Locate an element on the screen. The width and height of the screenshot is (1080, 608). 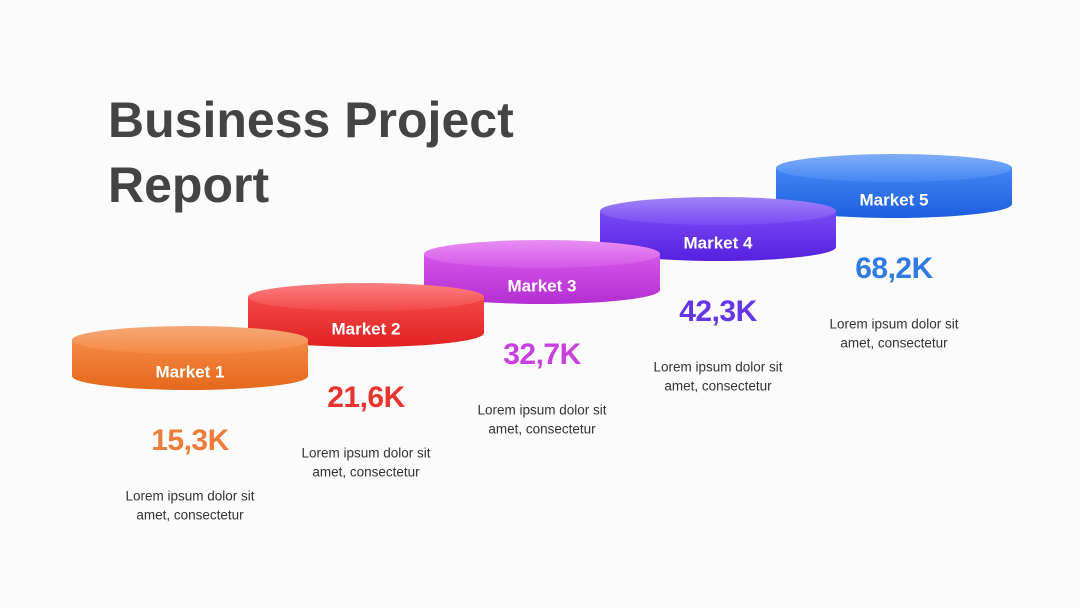
title-line: Business Project is located at coordinates (311, 120).